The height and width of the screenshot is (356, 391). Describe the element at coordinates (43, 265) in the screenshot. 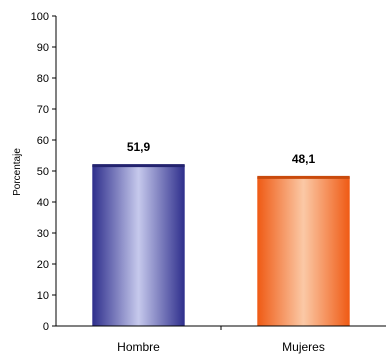

I see `y-tick-label: 20` at that location.